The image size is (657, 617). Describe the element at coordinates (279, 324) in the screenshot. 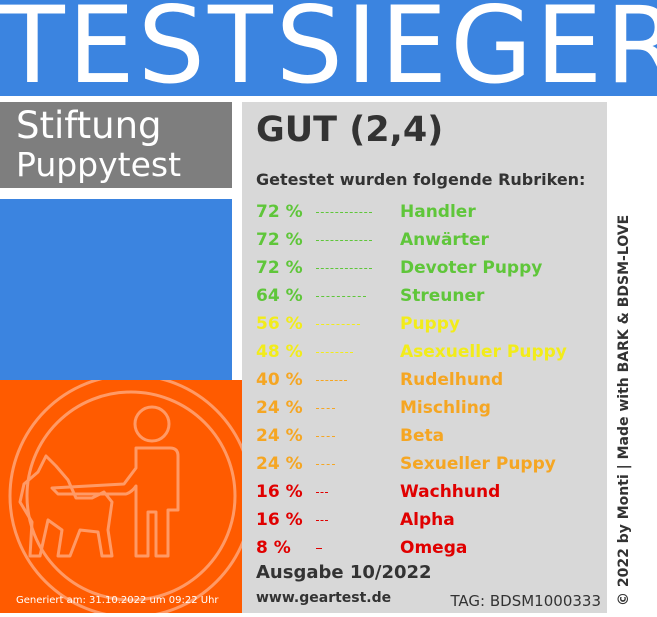

I see `rubric-percent: 56 %` at that location.